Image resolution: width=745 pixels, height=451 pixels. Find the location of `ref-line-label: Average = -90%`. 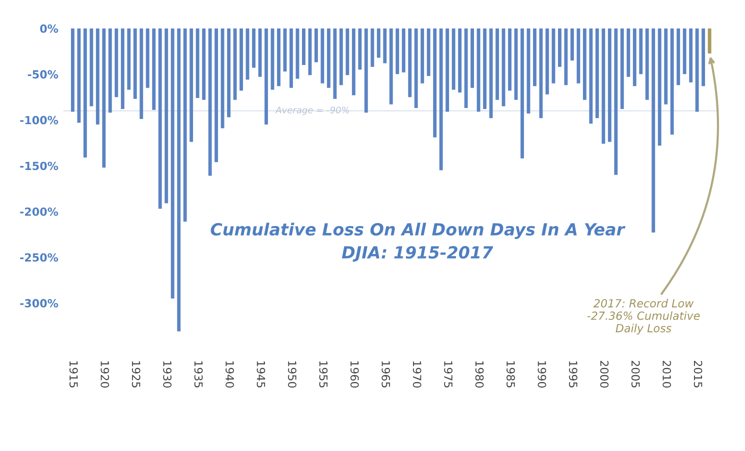

ref-line-label: Average = -90% is located at coordinates (312, 111).